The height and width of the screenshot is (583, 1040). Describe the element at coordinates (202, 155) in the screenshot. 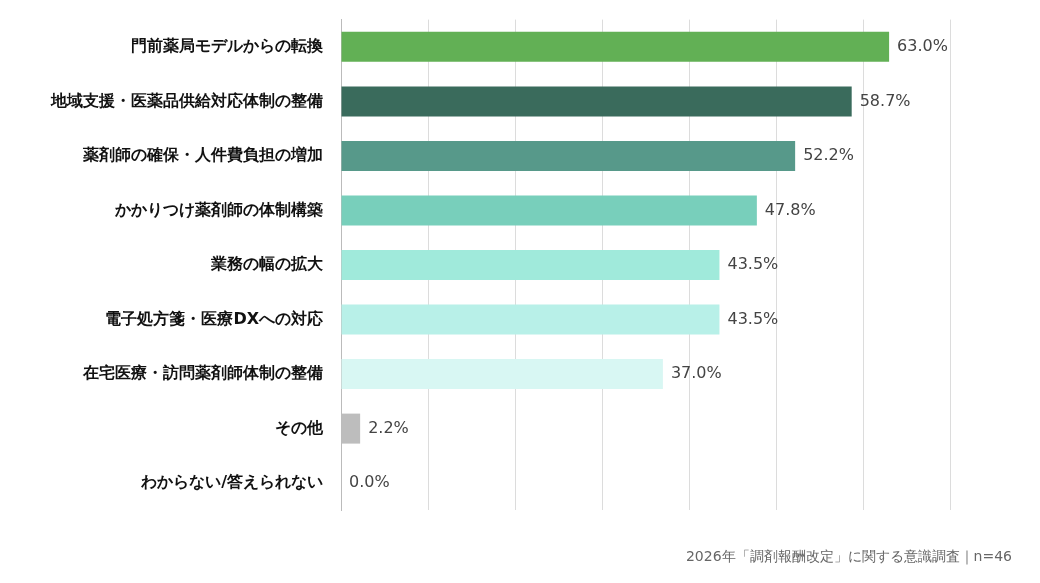

I see `y-tick-label: 薬剤師の確保・人件費負担の増加` at that location.